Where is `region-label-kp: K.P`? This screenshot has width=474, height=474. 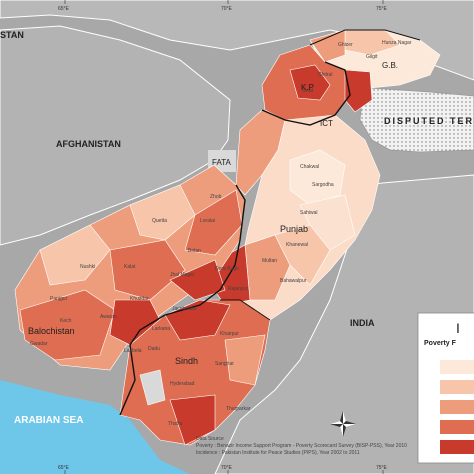
region-label-kp: K.P is located at coordinates (307, 87).